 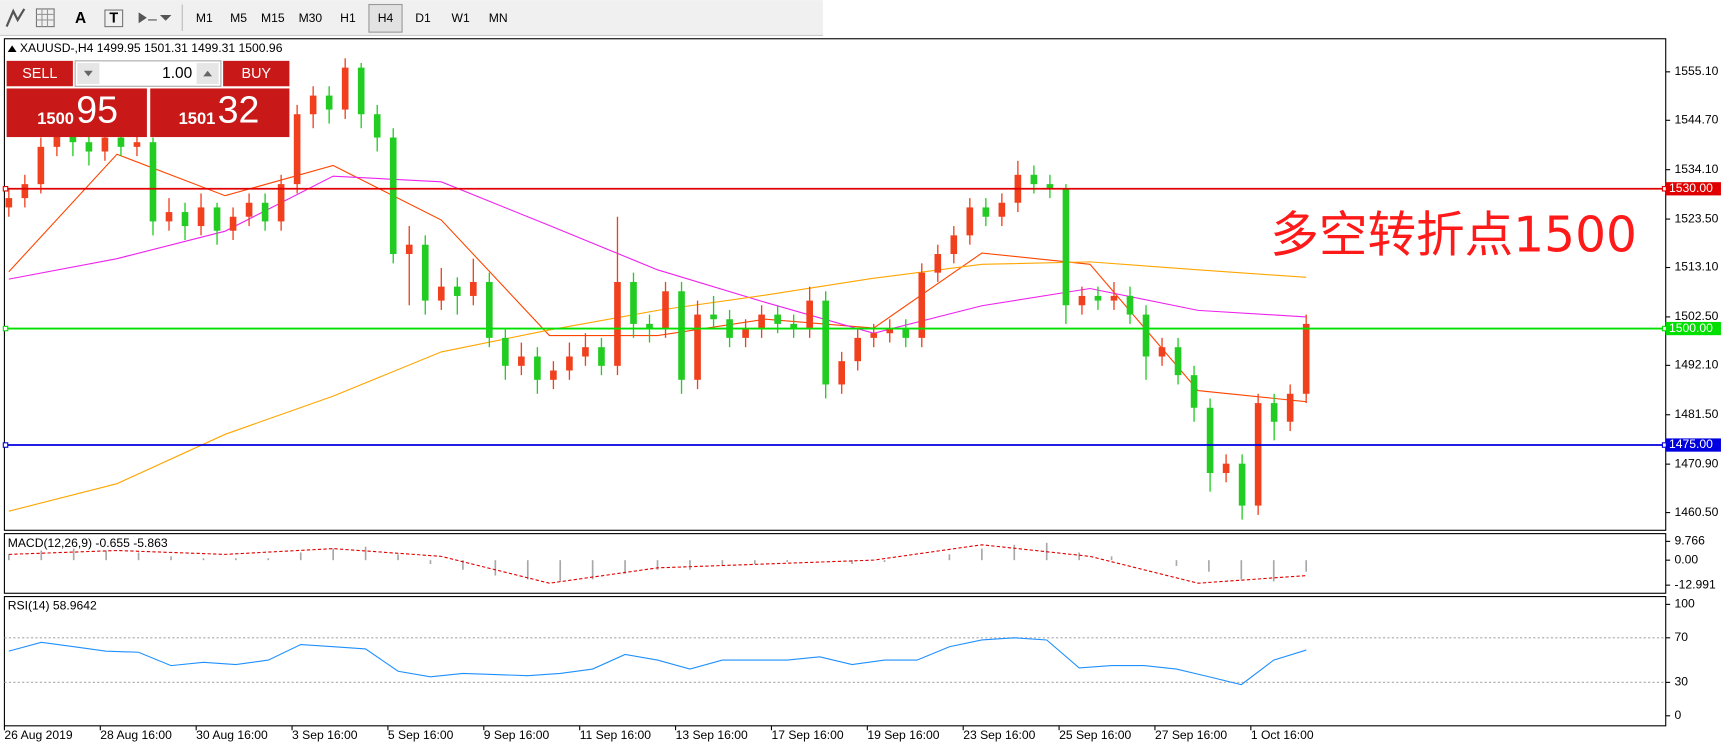 What do you see at coordinates (45, 18) in the screenshot?
I see `grid-tool-icon` at bounding box center [45, 18].